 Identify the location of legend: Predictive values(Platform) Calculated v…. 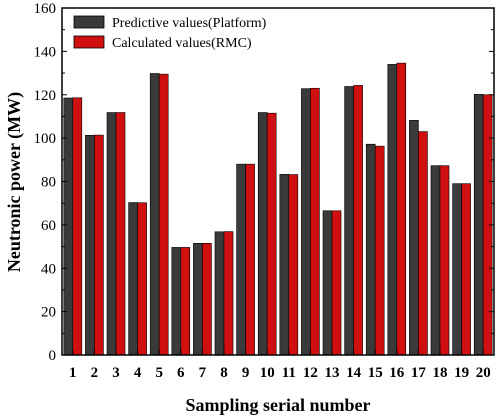
(170, 33).